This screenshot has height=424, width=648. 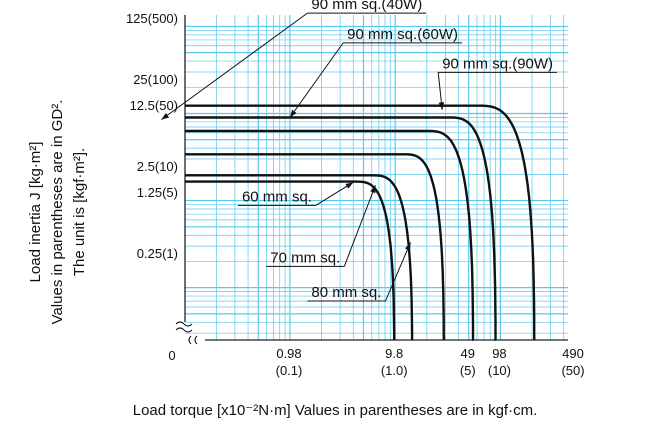 I want to click on series-label-4: 90 mm sq.(40W), so click(x=366, y=6).